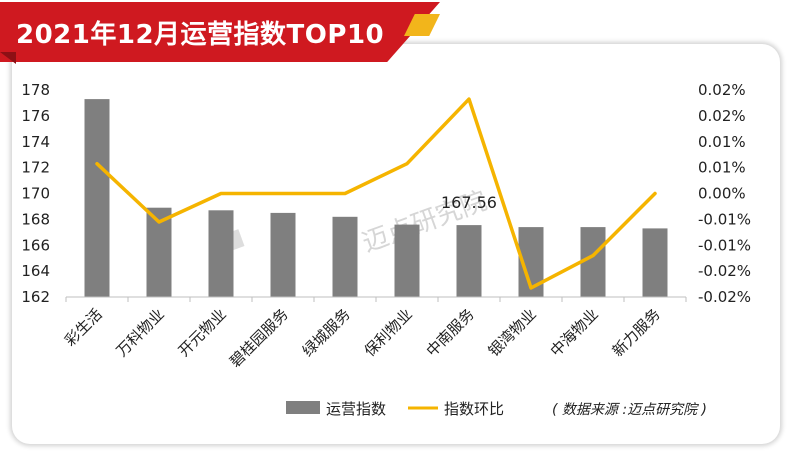  I want to click on category-label: 碧桂园服务, so click(259, 338).